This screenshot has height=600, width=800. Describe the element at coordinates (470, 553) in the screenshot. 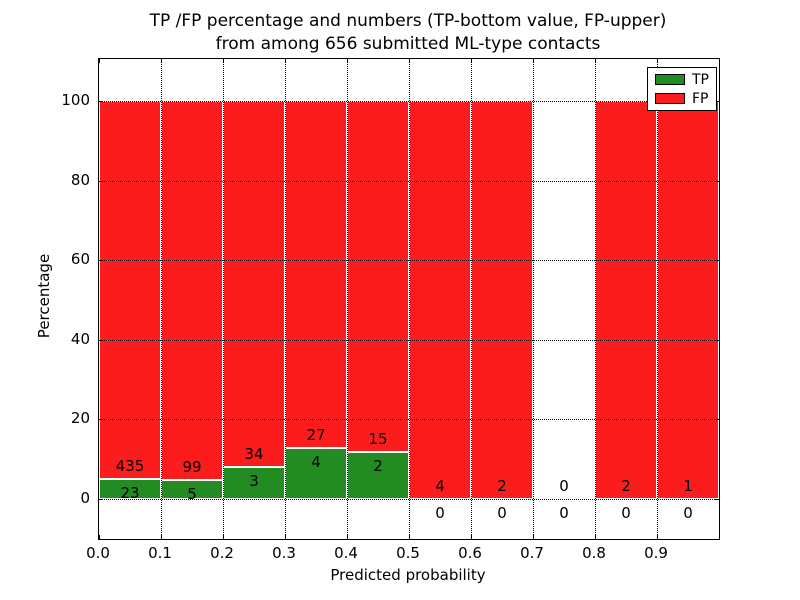

I see `x-tick-label: 0.6` at that location.